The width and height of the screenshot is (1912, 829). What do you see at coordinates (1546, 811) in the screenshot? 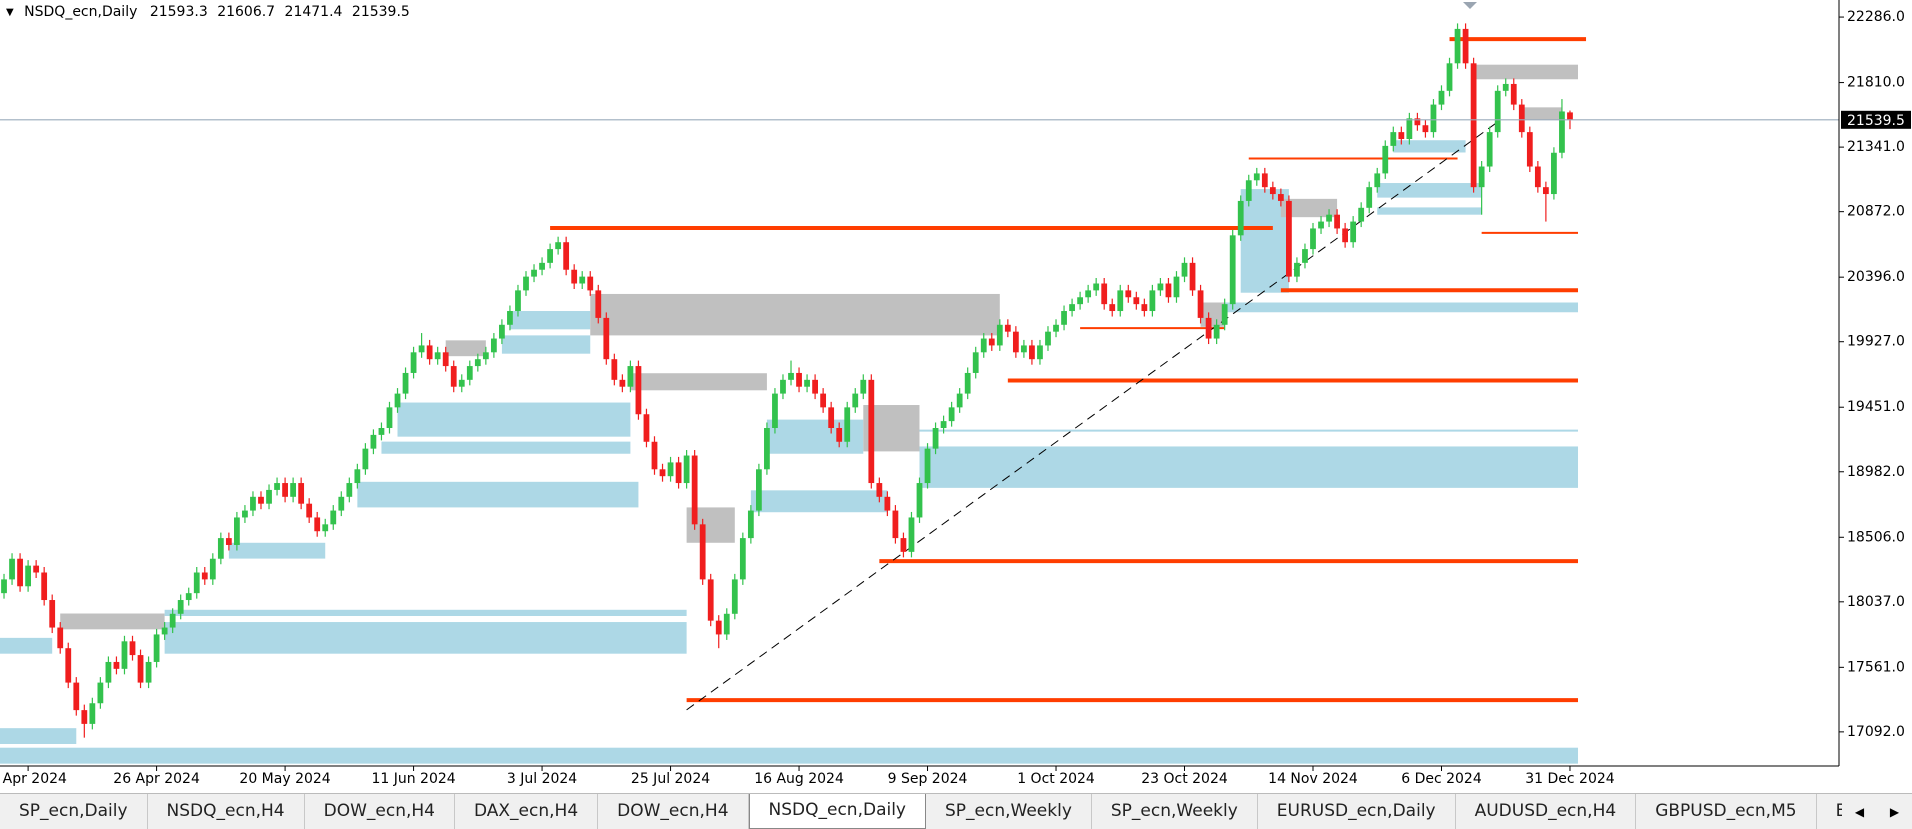
I see `chart-tab: AUDUSD_ecn,H4` at bounding box center [1546, 811].